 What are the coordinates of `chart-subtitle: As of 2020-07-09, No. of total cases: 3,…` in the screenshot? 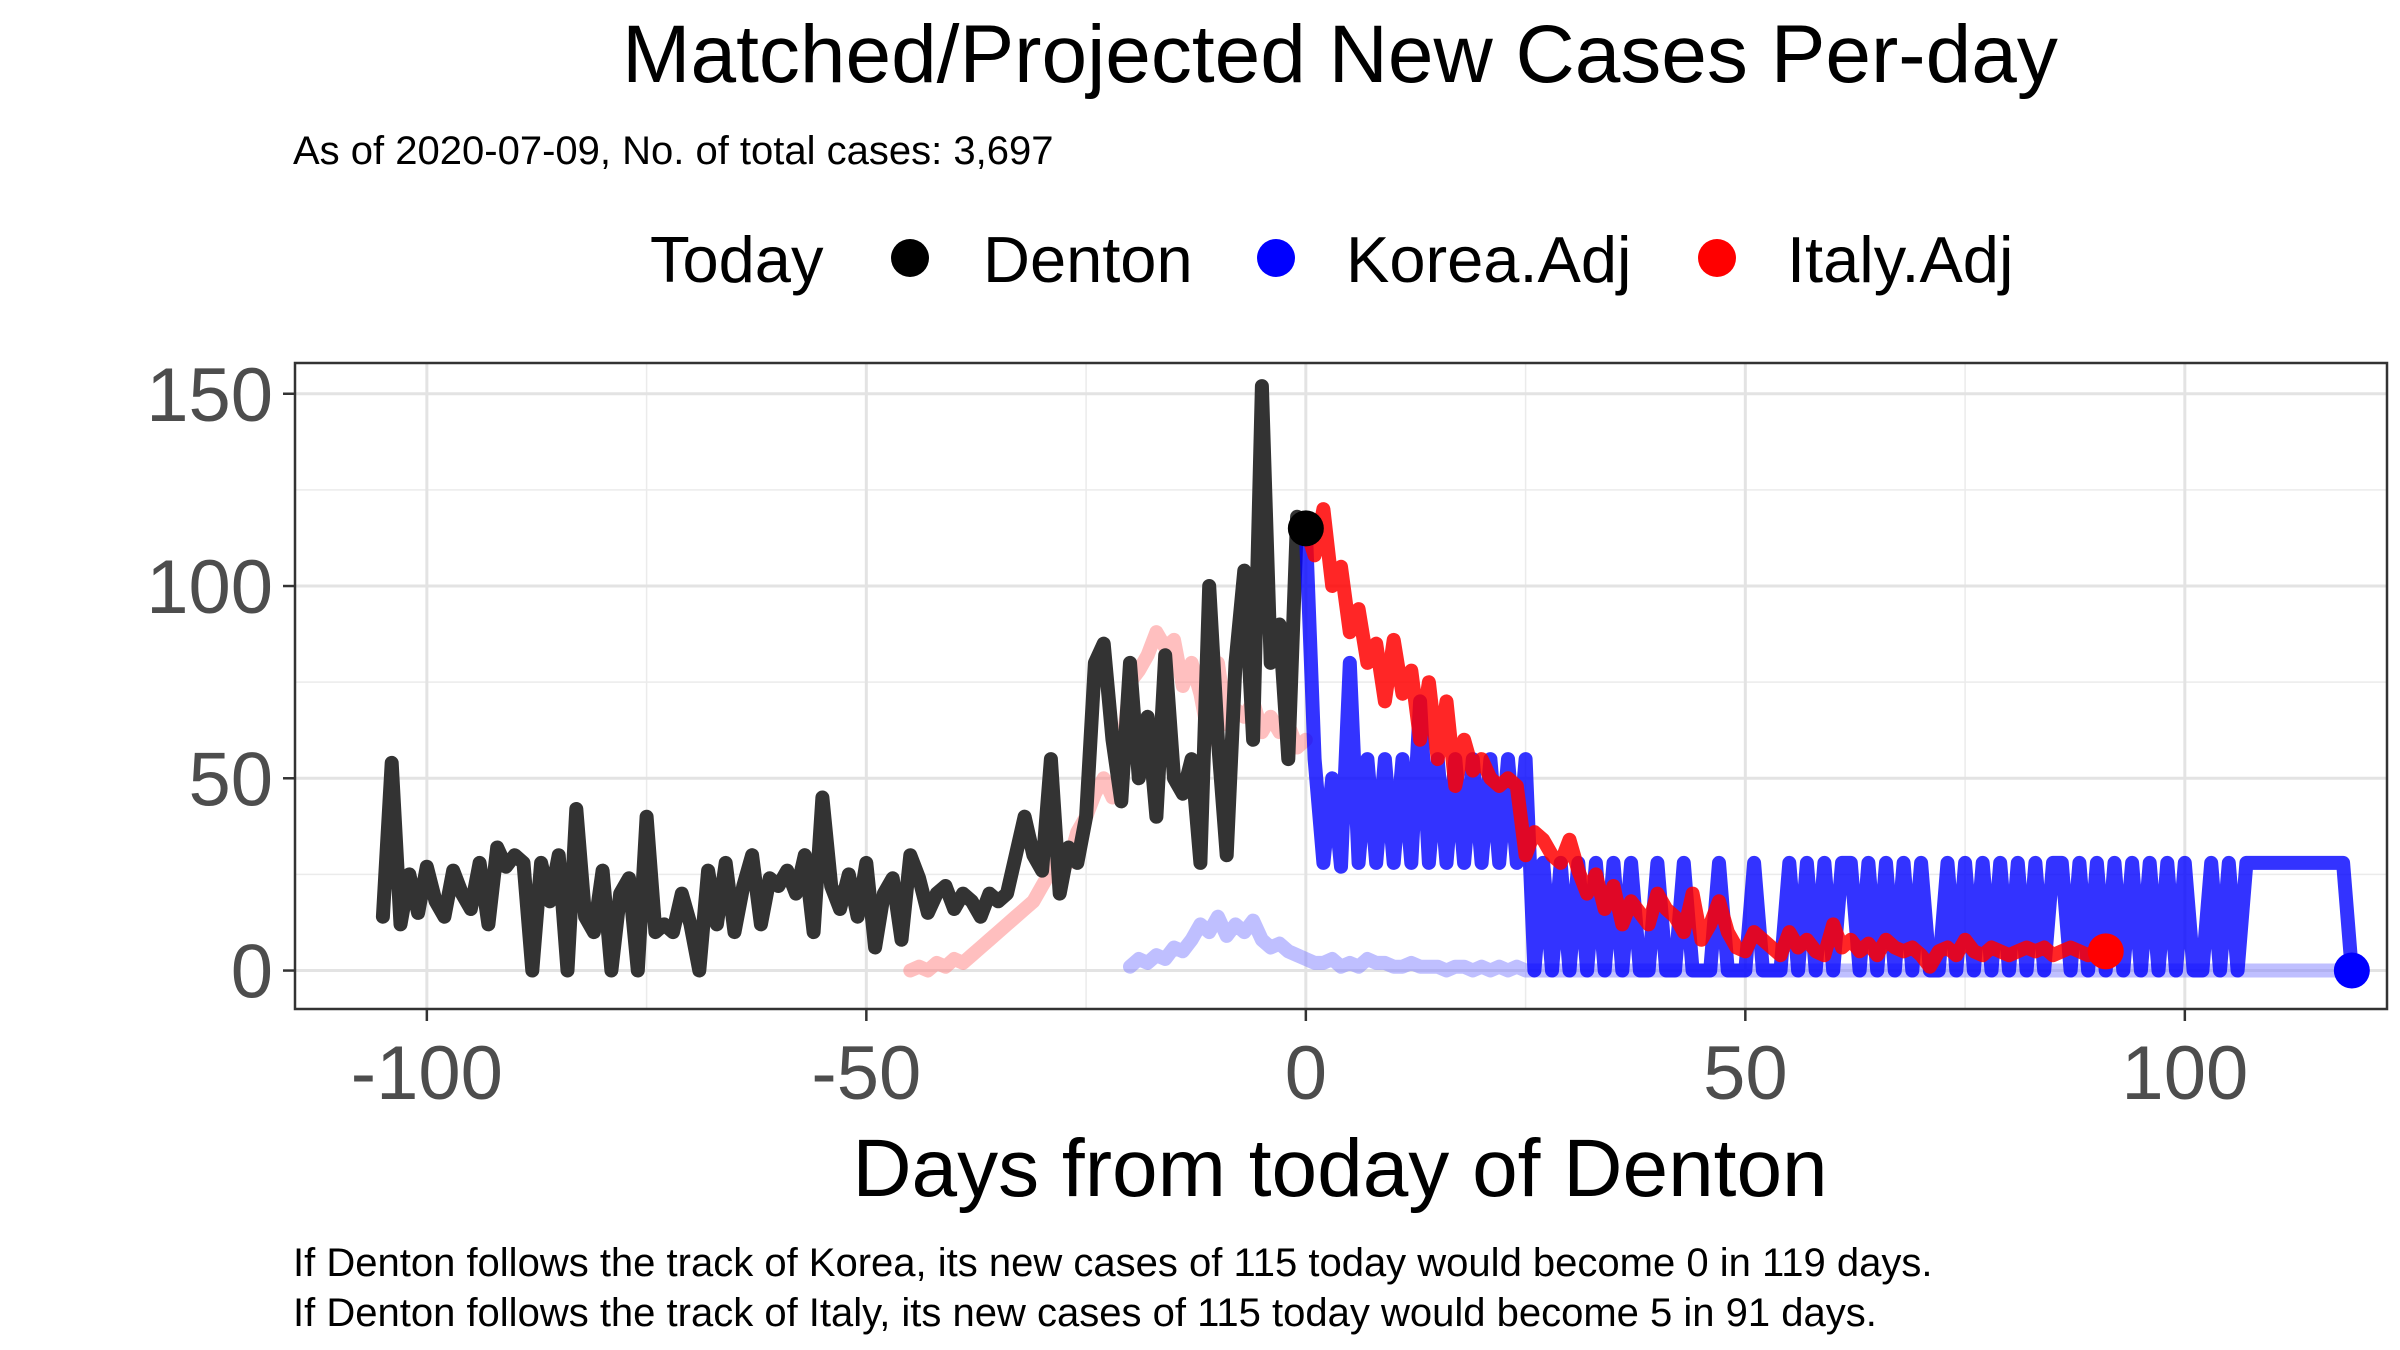 It's located at (673, 151).